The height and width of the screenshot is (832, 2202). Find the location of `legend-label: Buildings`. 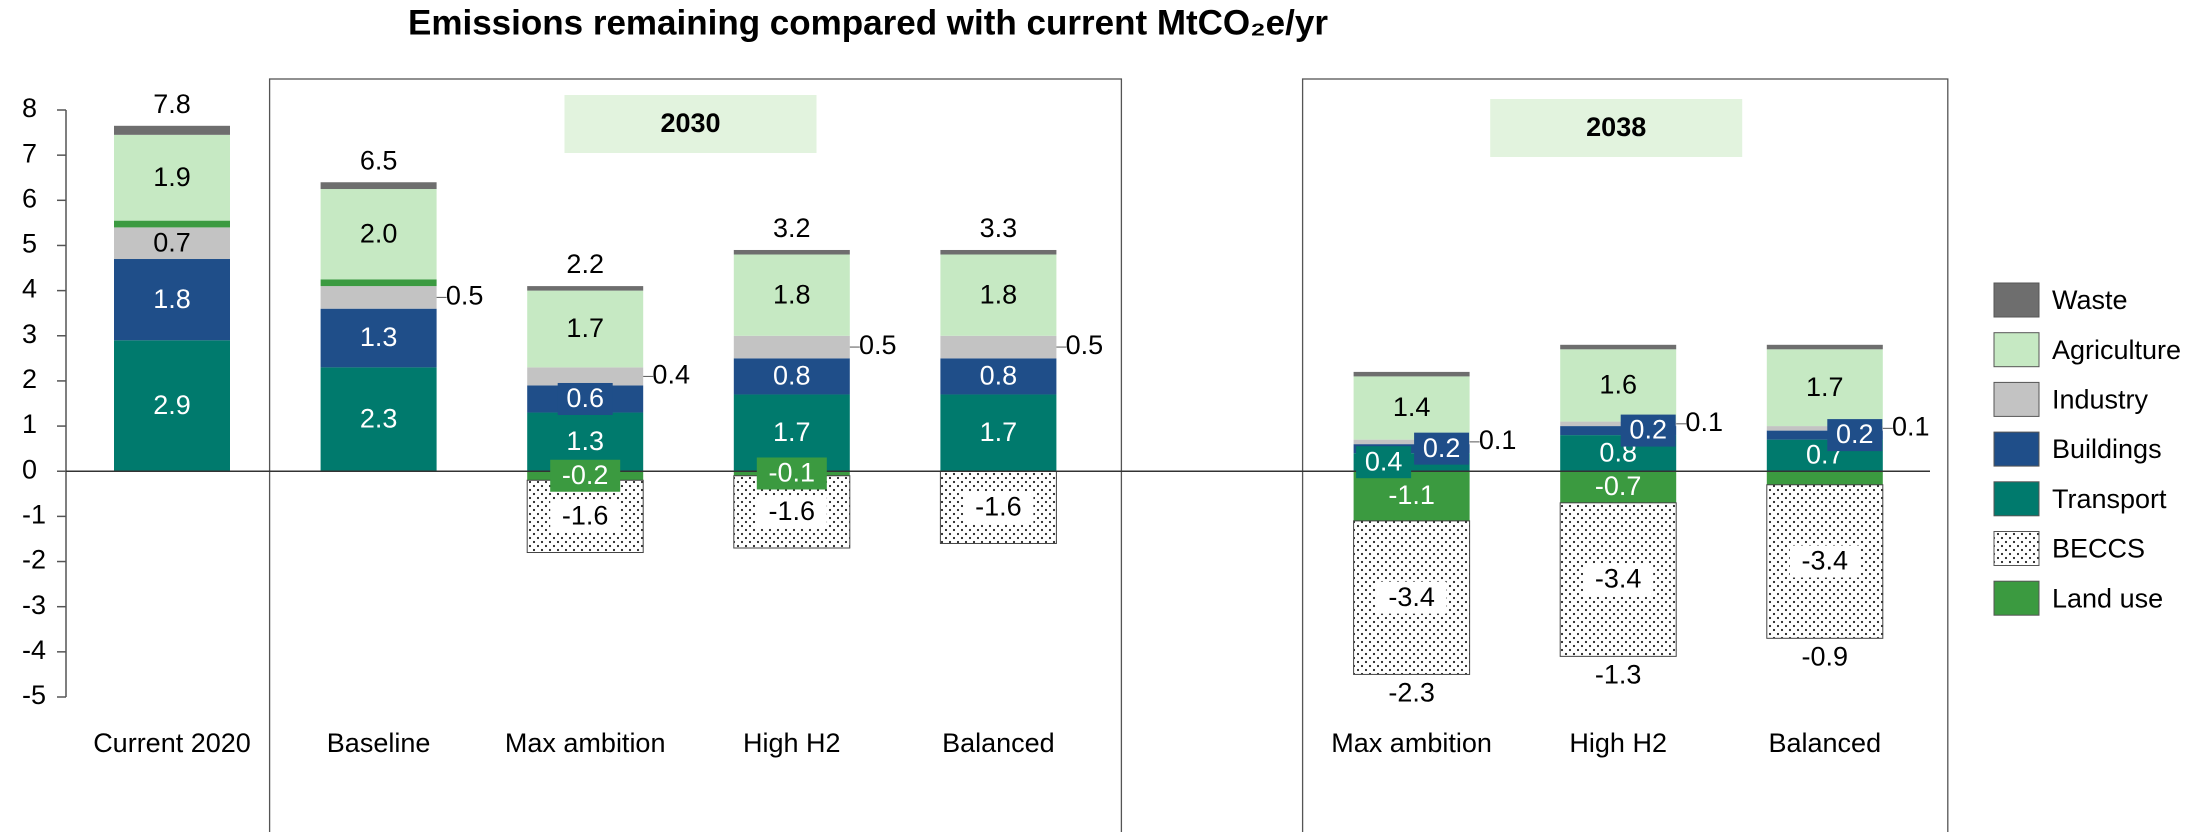

legend-label: Buildings is located at coordinates (2107, 449).